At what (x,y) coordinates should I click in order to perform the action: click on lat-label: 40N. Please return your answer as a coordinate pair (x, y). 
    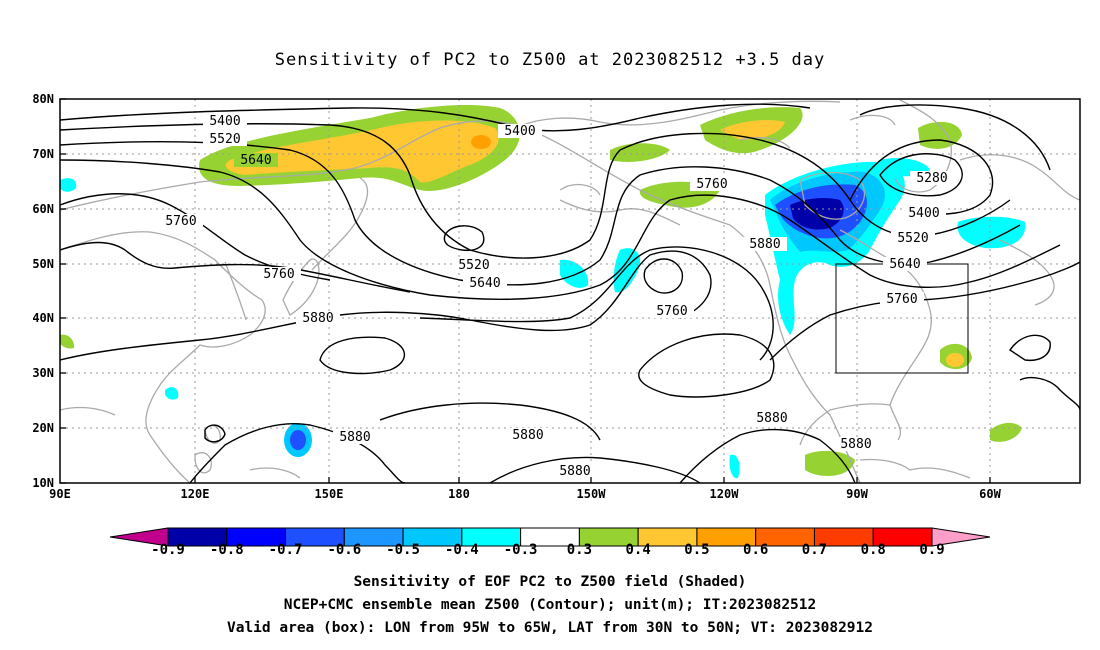
    Looking at the image, I should click on (43, 318).